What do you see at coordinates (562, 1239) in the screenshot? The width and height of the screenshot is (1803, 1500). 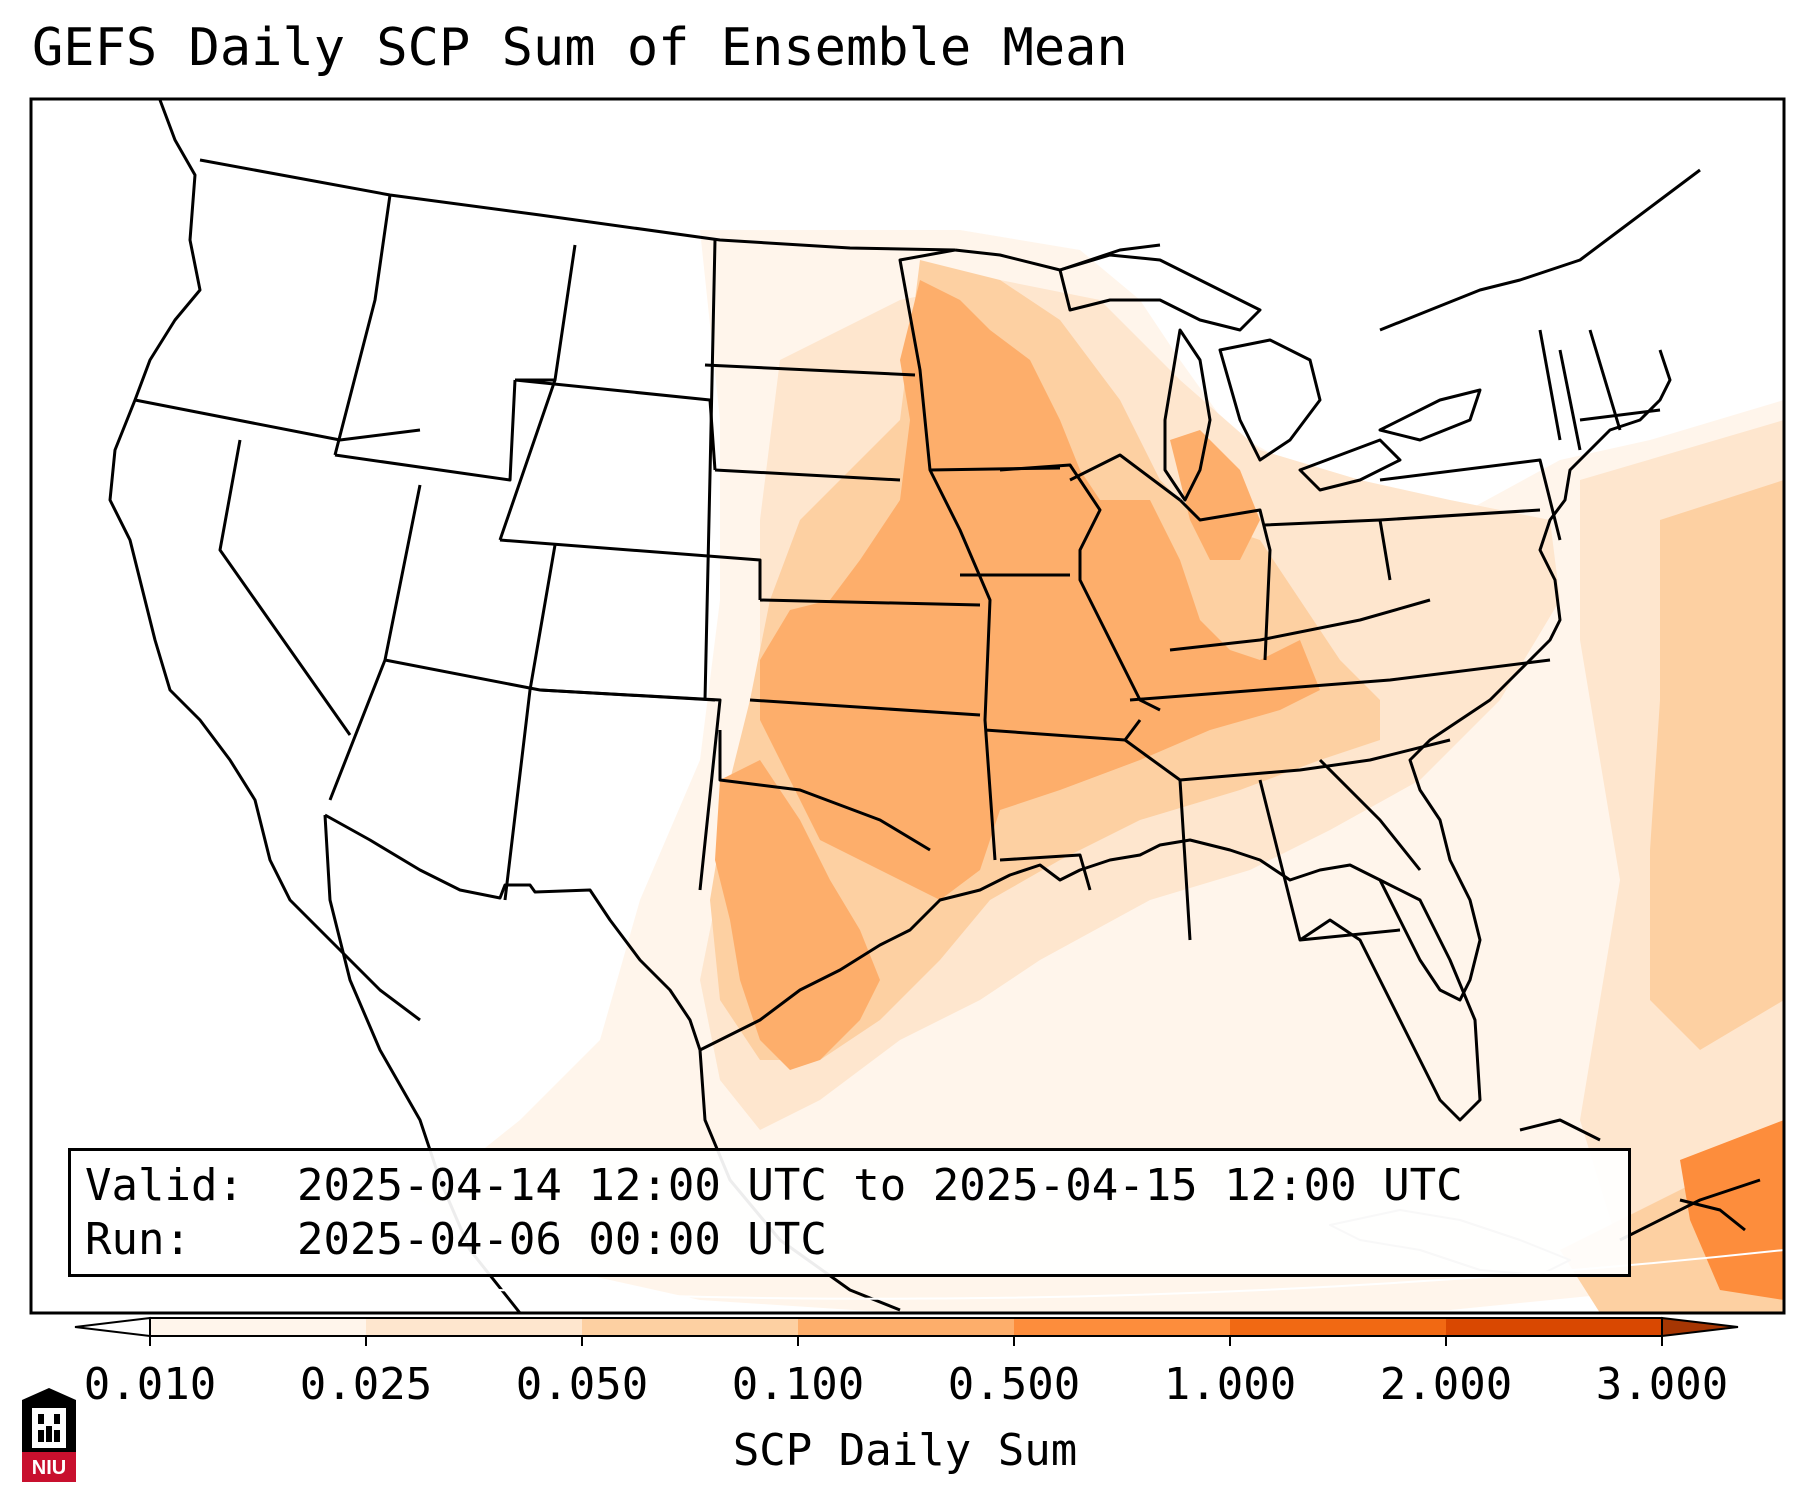 I see `run-value: 2025-04-06 00:00 UTC` at bounding box center [562, 1239].